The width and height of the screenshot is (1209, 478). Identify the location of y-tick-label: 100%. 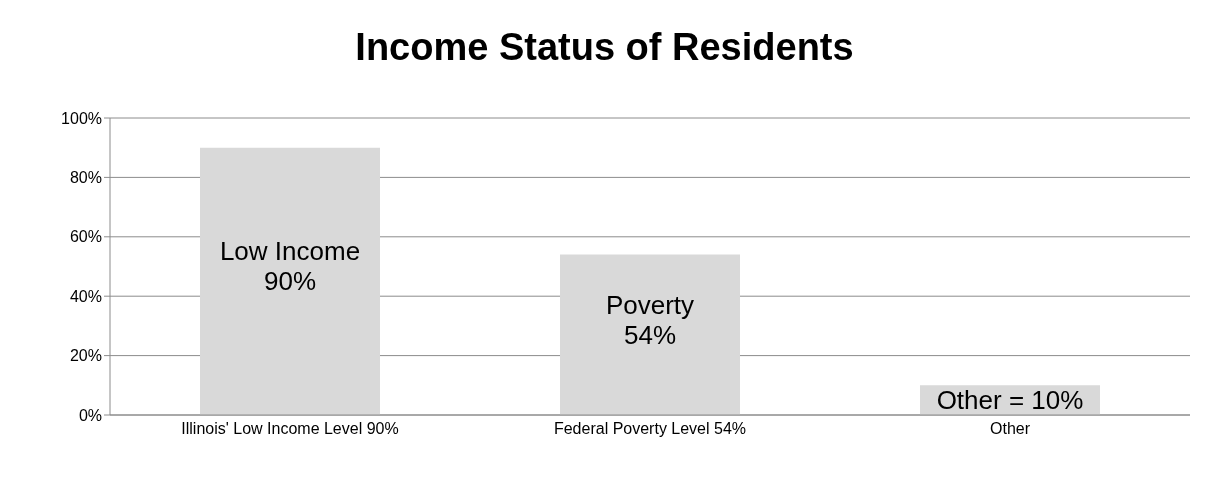
(81, 118).